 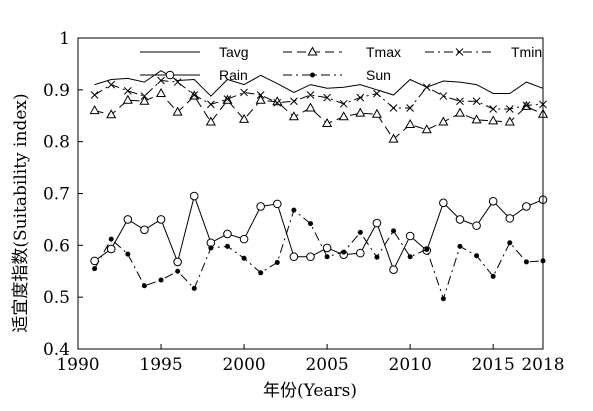 What do you see at coordinates (243, 365) in the screenshot?
I see `x-tick-label: 2000` at bounding box center [243, 365].